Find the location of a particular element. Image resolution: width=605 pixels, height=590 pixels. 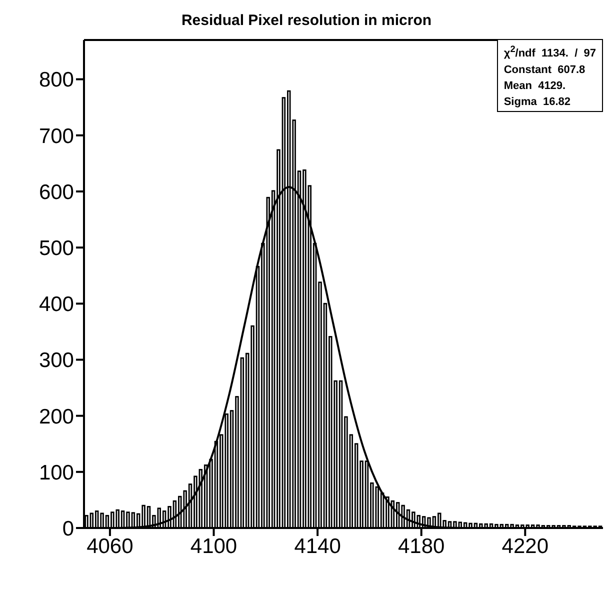

x-tick-label: 4100 is located at coordinates (214, 546).